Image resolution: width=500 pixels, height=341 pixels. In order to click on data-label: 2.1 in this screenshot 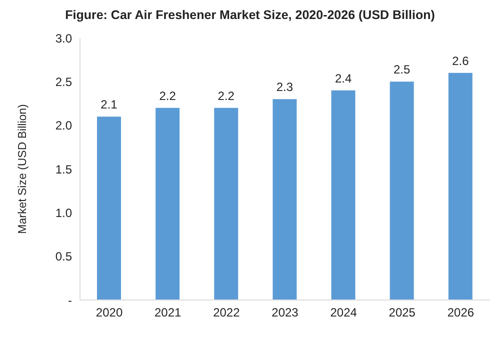, I will do `click(109, 105)`.